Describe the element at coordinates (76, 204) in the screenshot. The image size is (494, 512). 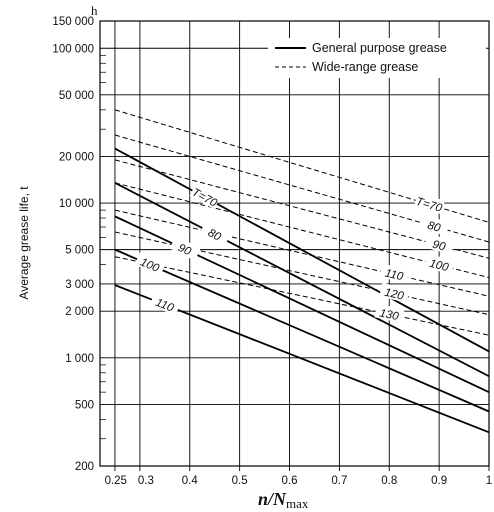
I see `y-tick-label: 10 000` at that location.